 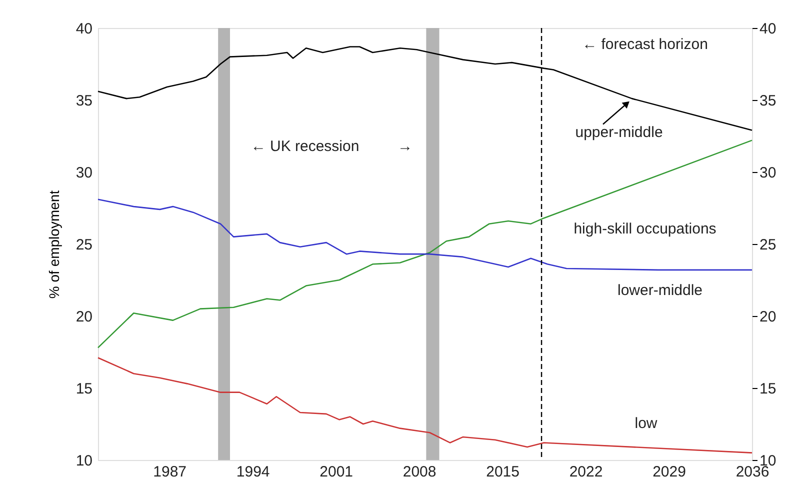 What do you see at coordinates (768, 173) in the screenshot?
I see `y2-tick-label: 30` at bounding box center [768, 173].